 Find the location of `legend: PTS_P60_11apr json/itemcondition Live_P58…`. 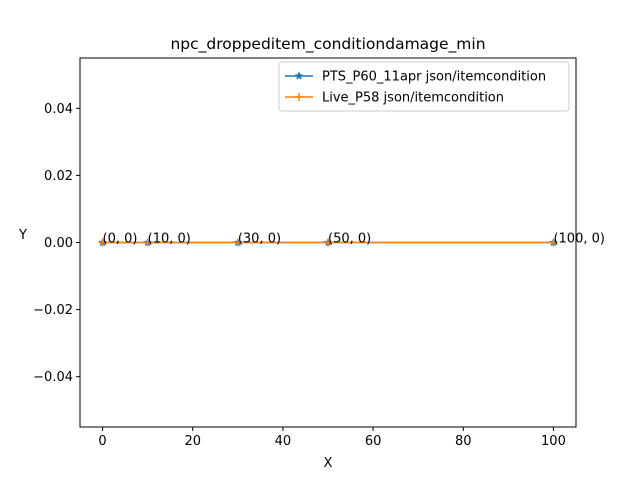

legend: PTS_P60_11apr json/itemcondition Live_P58… is located at coordinates (424, 86).